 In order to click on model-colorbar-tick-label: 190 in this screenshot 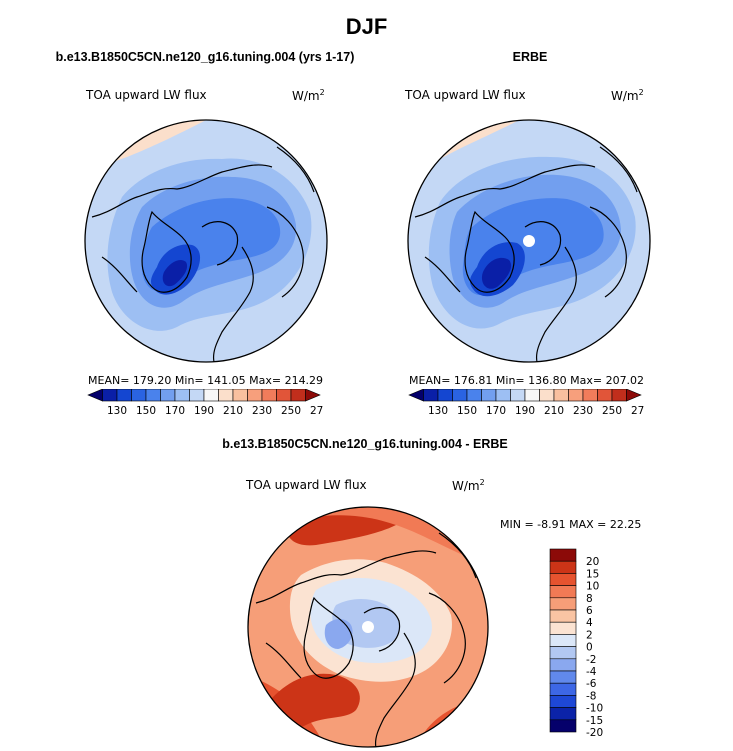, I will do `click(204, 411)`.